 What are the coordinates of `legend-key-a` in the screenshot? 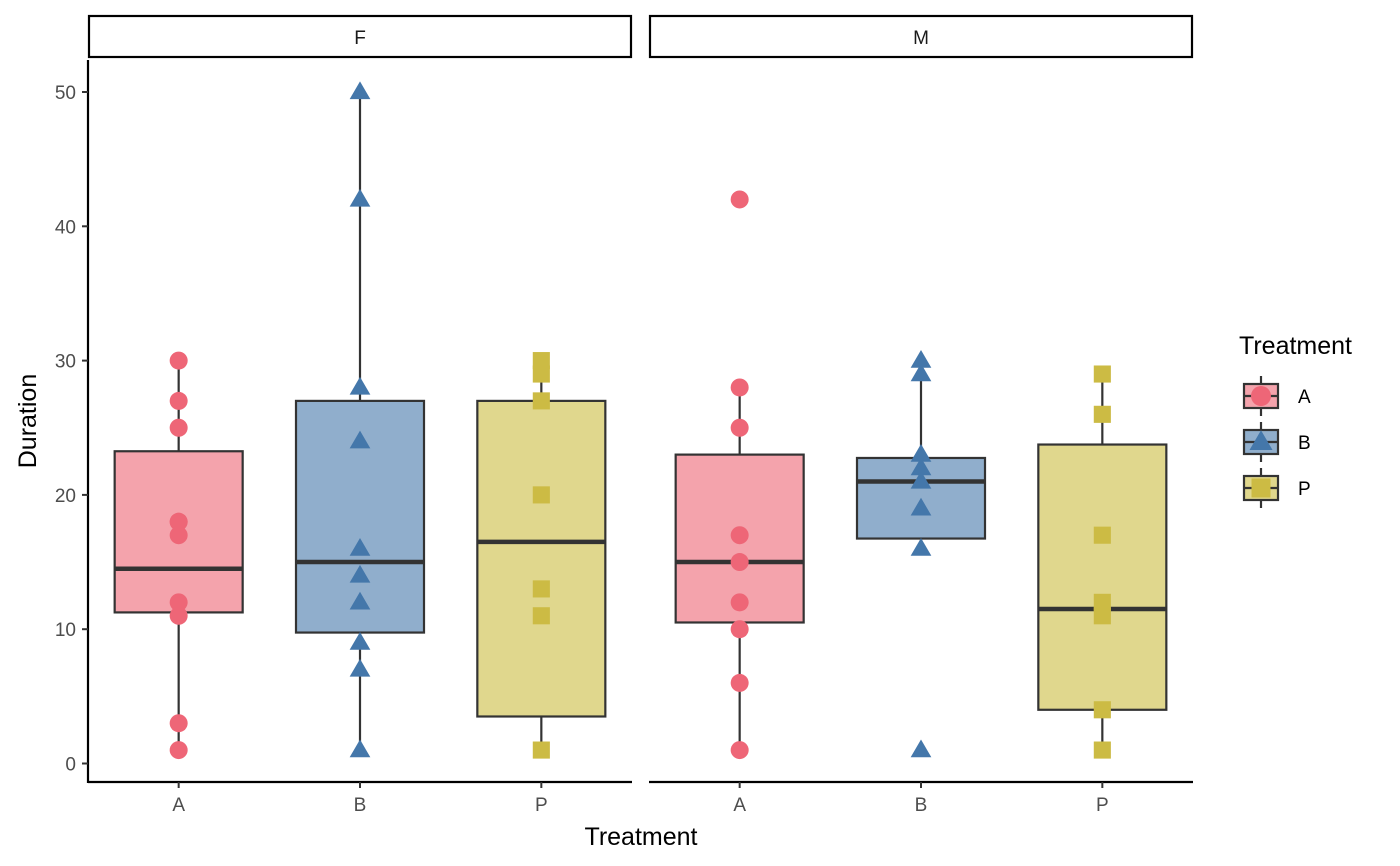 It's located at (1261, 396).